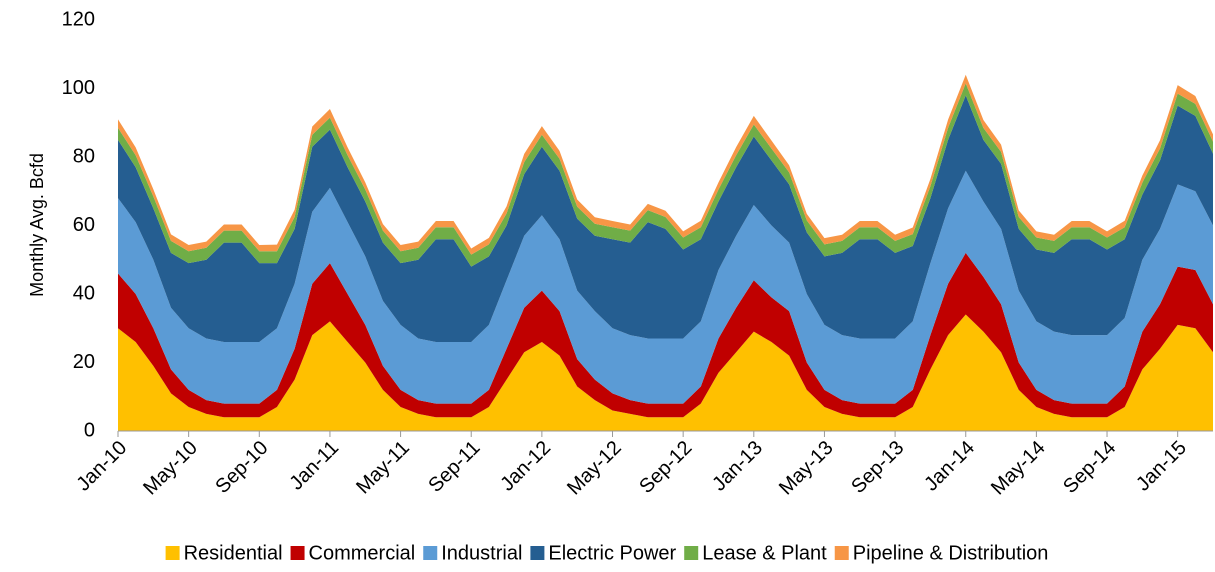 The width and height of the screenshot is (1215, 572). Describe the element at coordinates (594, 468) in the screenshot. I see `x-tick-label: May-12` at that location.